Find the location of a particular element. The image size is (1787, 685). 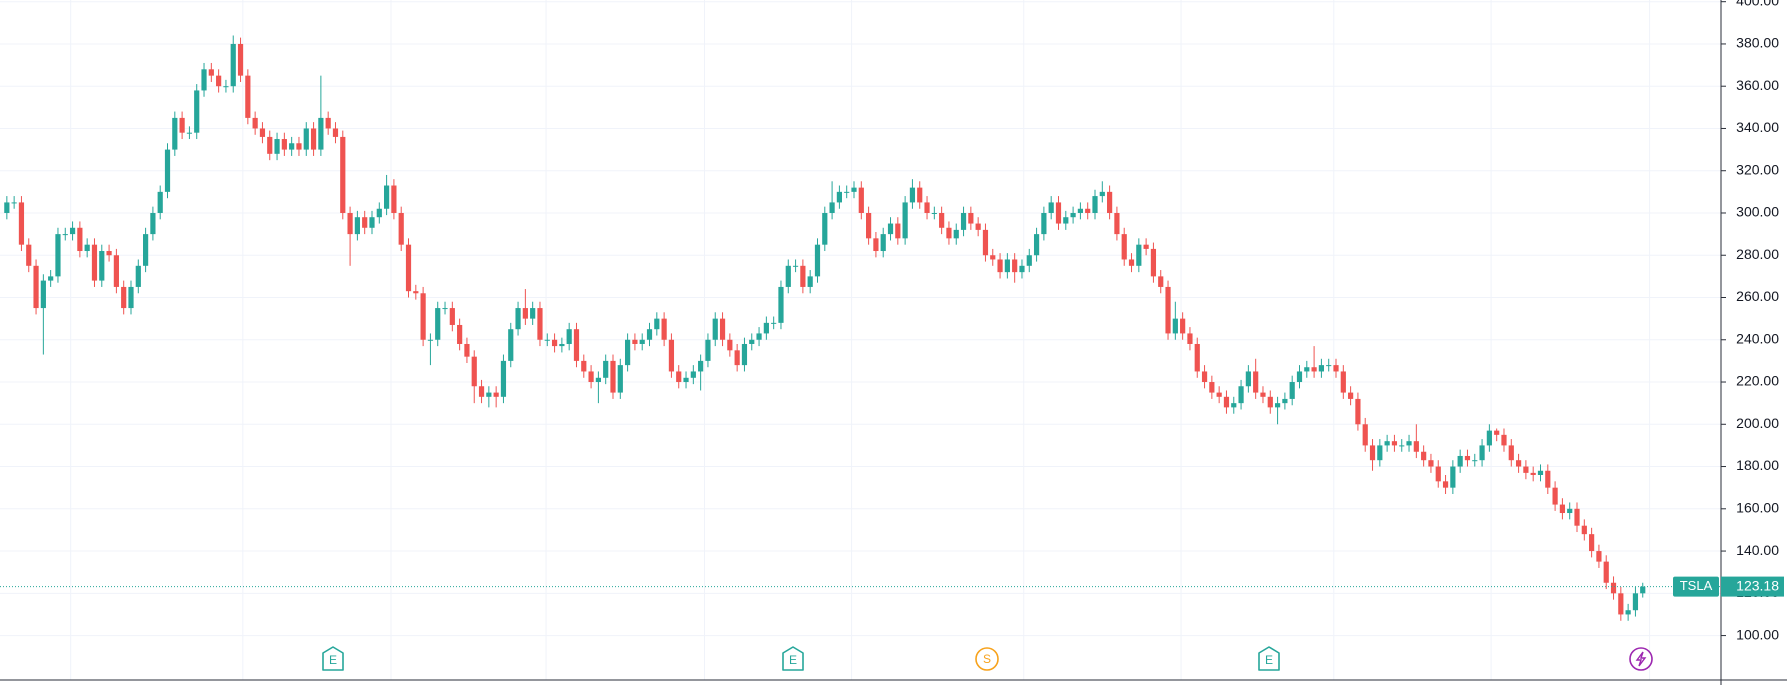

event-circle is located at coordinates (987, 659).